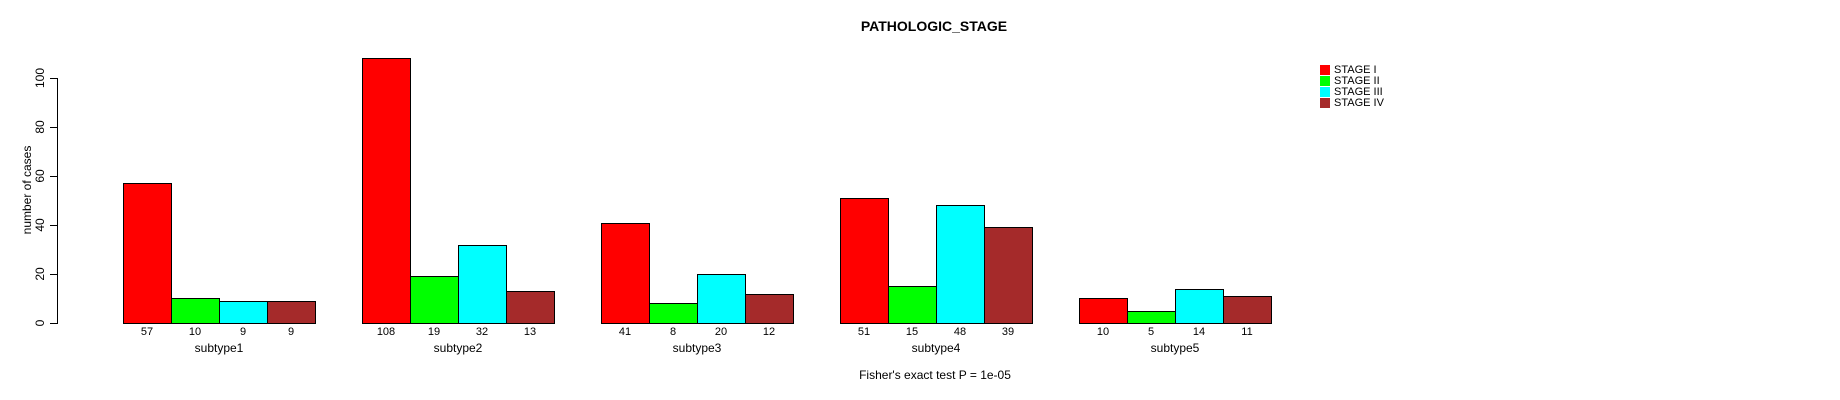 The image size is (1840, 400). I want to click on bar-value-label: 19, so click(434, 332).